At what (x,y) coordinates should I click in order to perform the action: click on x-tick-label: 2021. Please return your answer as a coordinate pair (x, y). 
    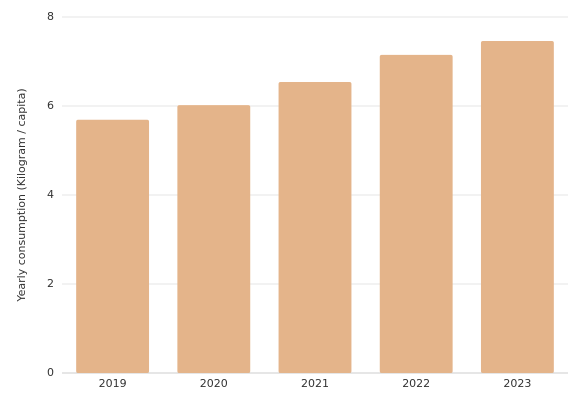
    Looking at the image, I should click on (315, 383).